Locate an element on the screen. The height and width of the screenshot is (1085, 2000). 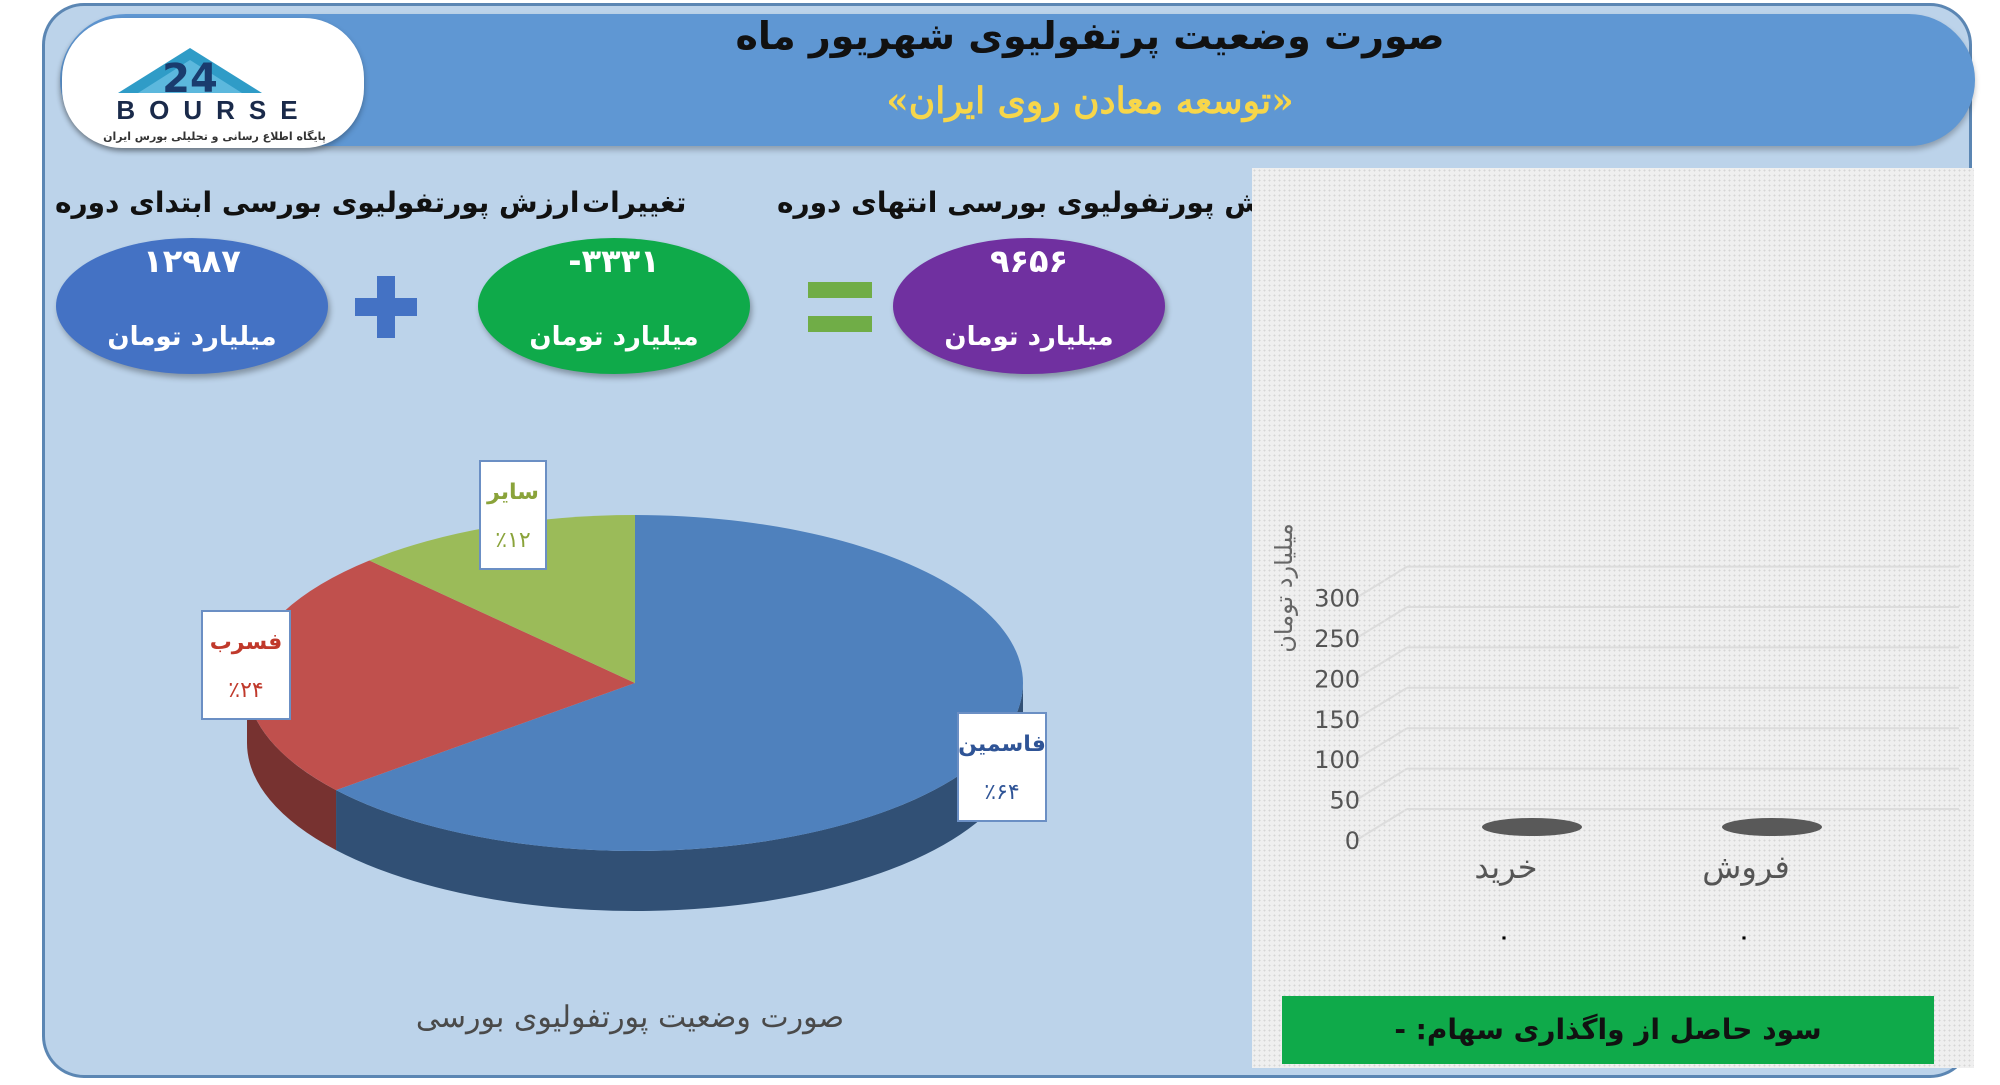
x-category-label: فروش is located at coordinates (1745, 867).